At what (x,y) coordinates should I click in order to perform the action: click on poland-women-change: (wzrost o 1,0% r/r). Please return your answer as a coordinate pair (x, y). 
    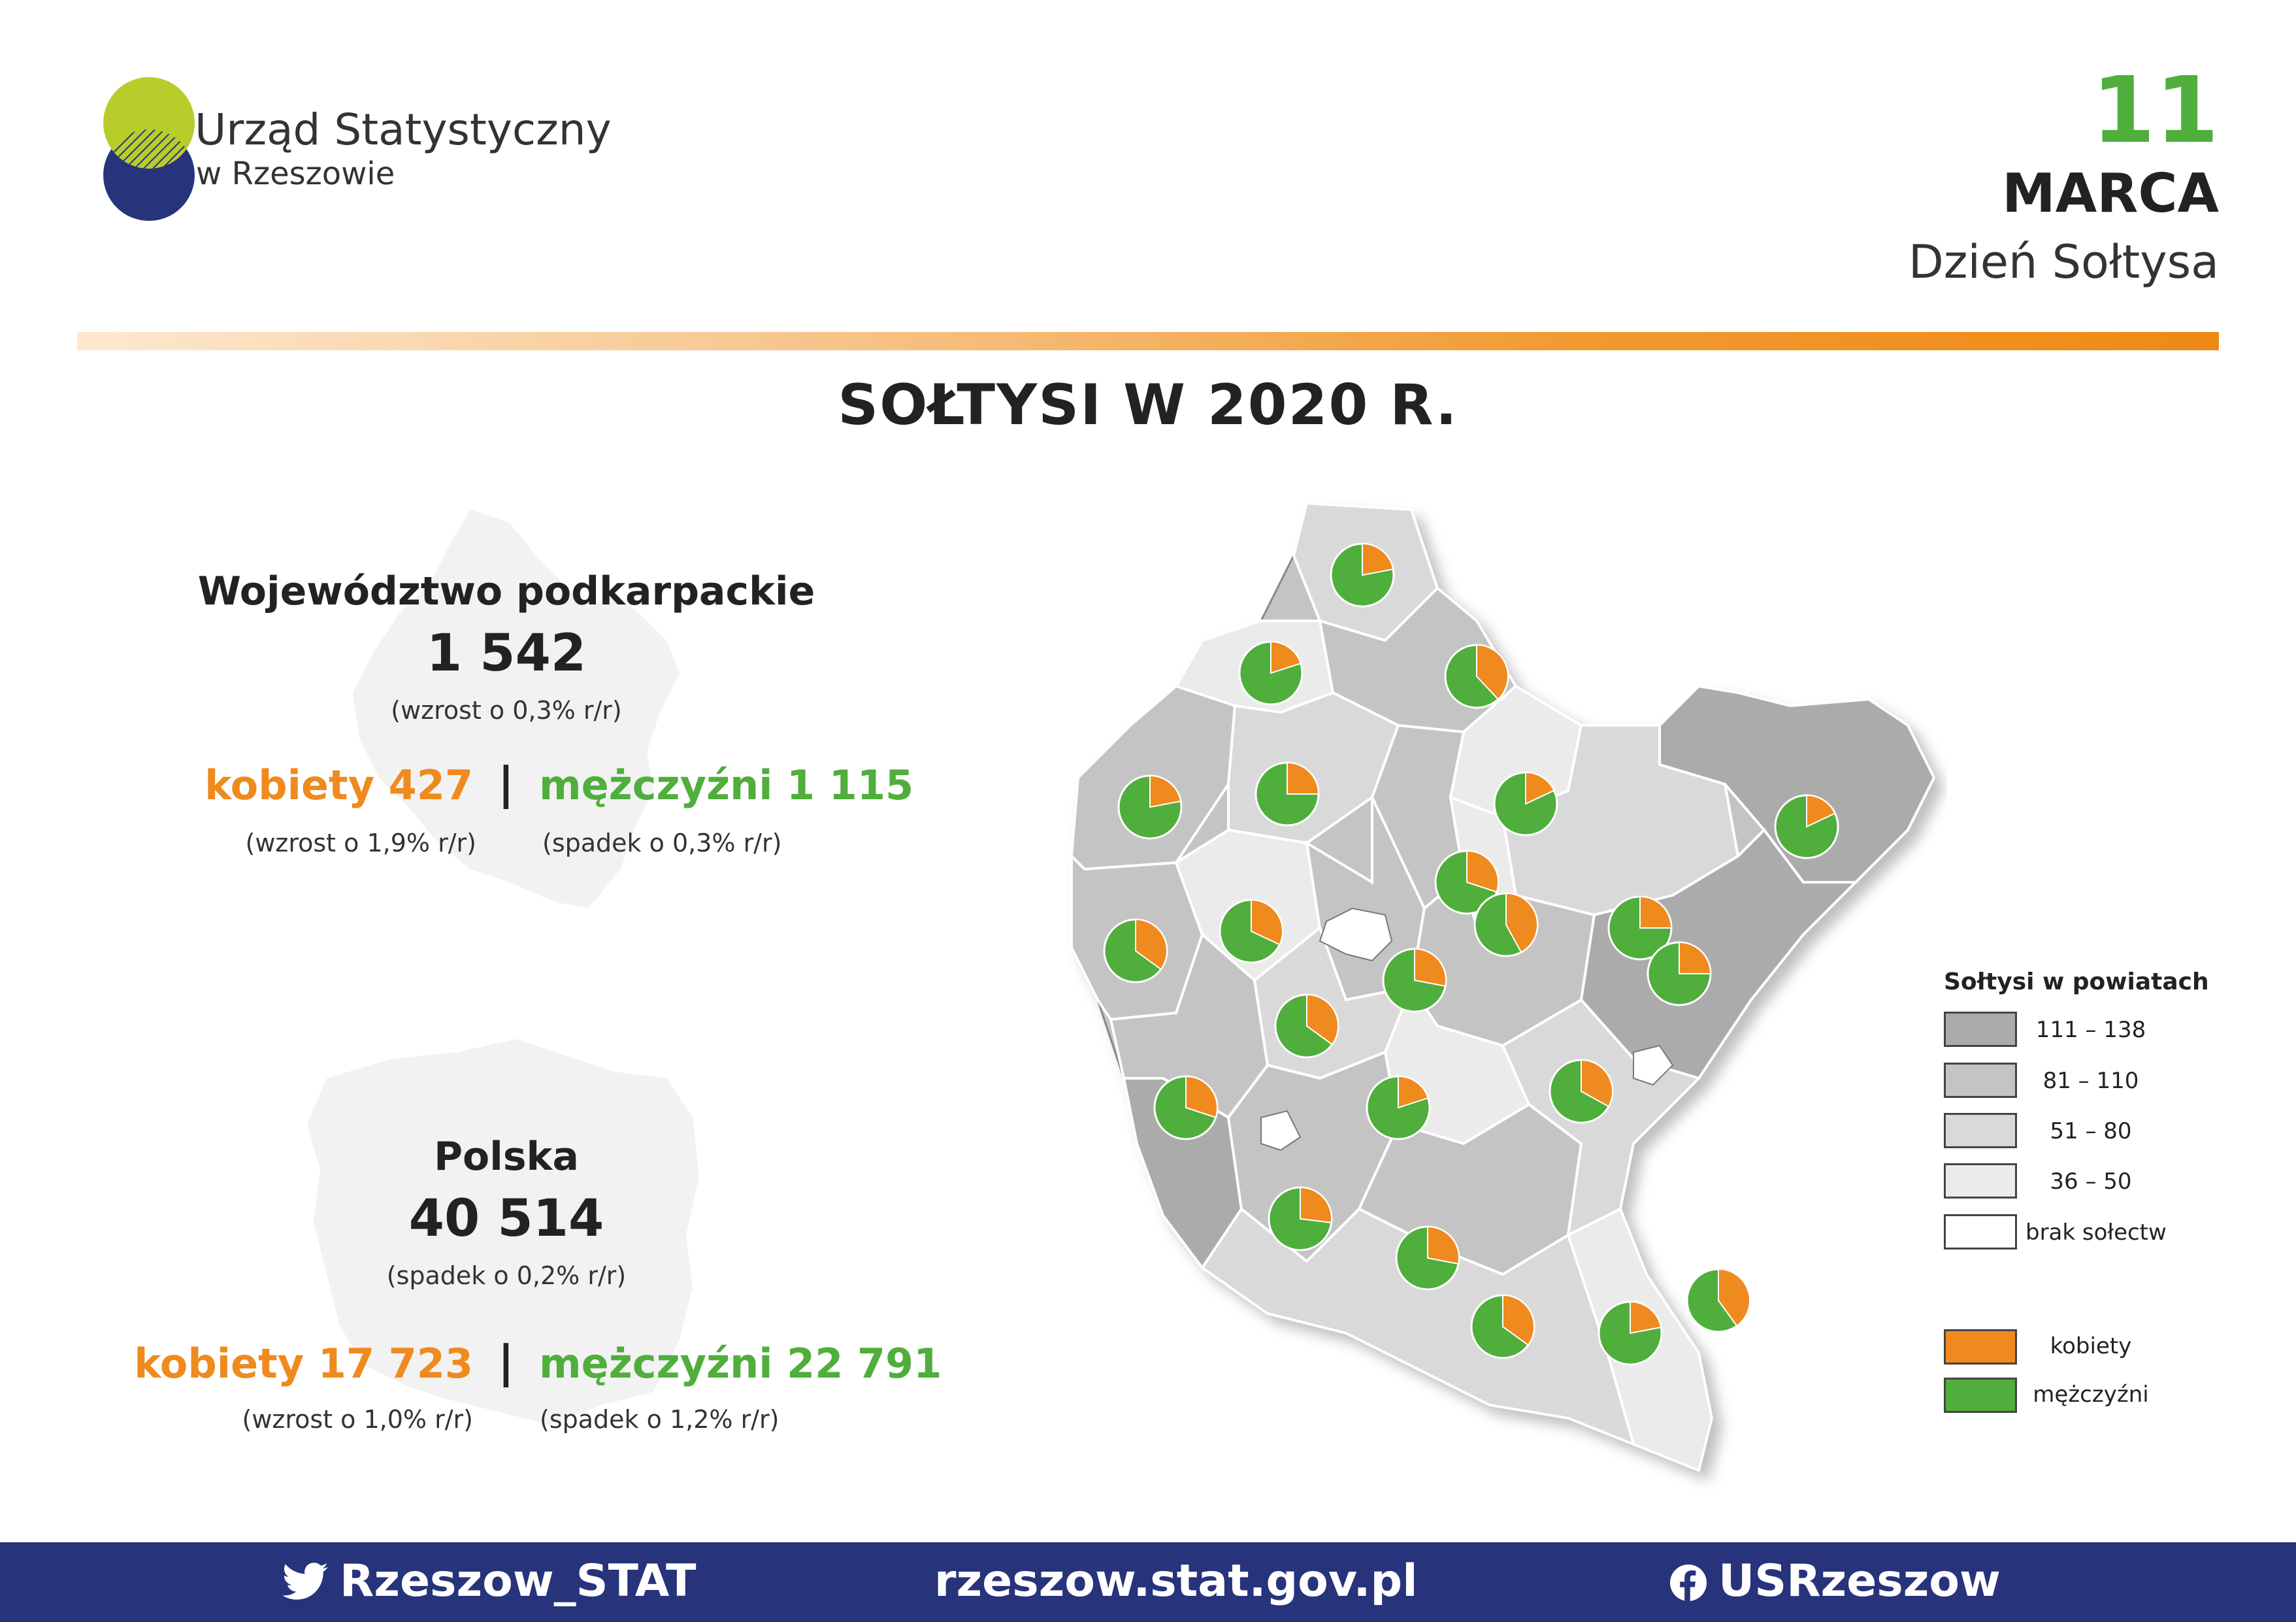
    Looking at the image, I should click on (358, 1419).